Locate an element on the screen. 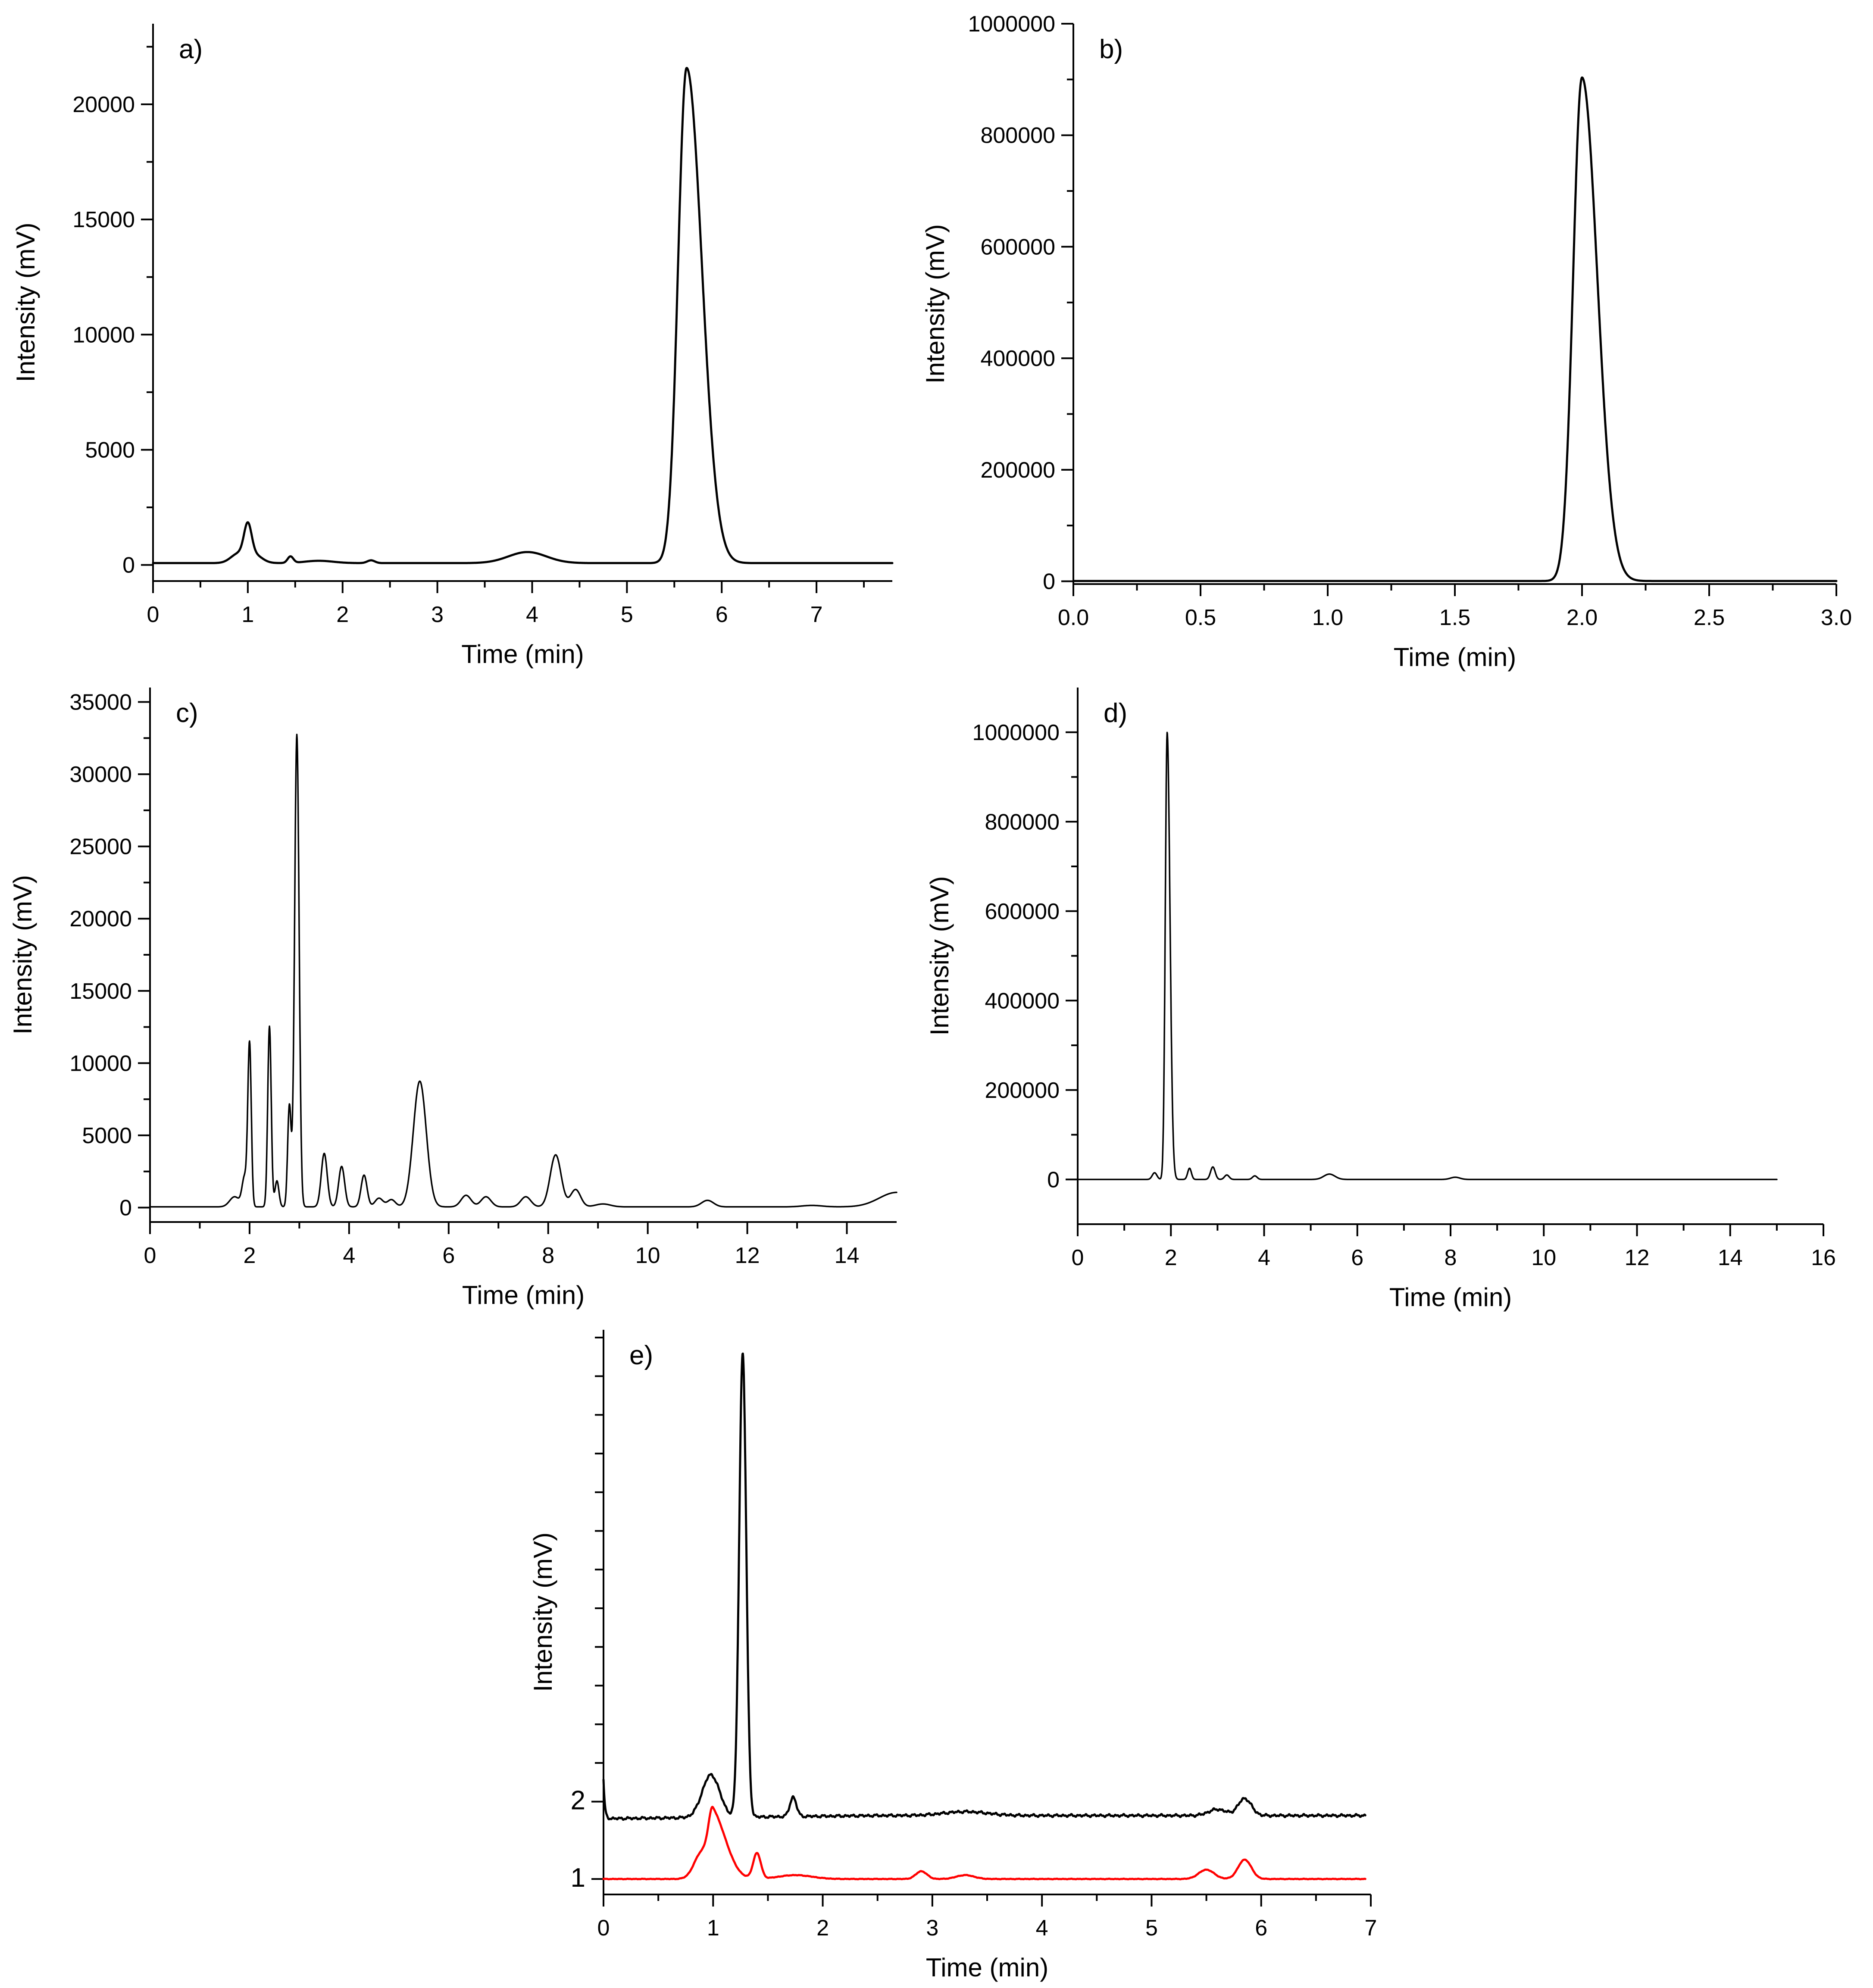 Image resolution: width=1873 pixels, height=1988 pixels. x-tick-label: 1.0 is located at coordinates (1328, 617).